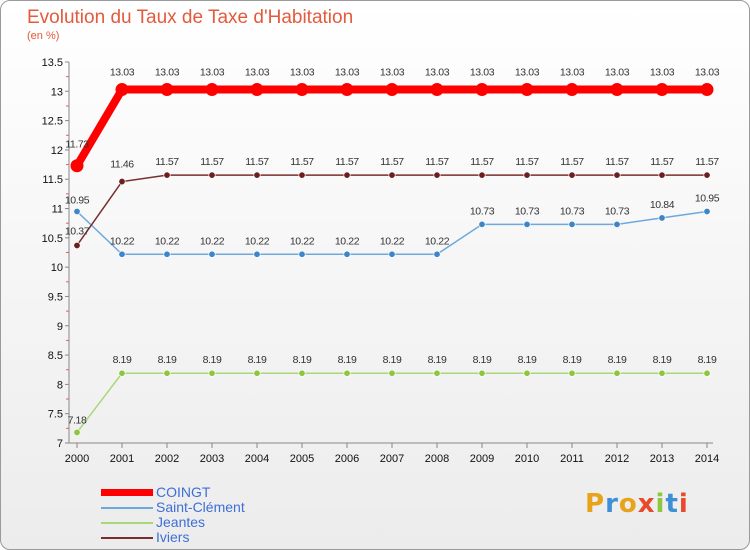 The width and height of the screenshot is (750, 550). Describe the element at coordinates (127, 537) in the screenshot. I see `legend-swatch-iviers` at that location.